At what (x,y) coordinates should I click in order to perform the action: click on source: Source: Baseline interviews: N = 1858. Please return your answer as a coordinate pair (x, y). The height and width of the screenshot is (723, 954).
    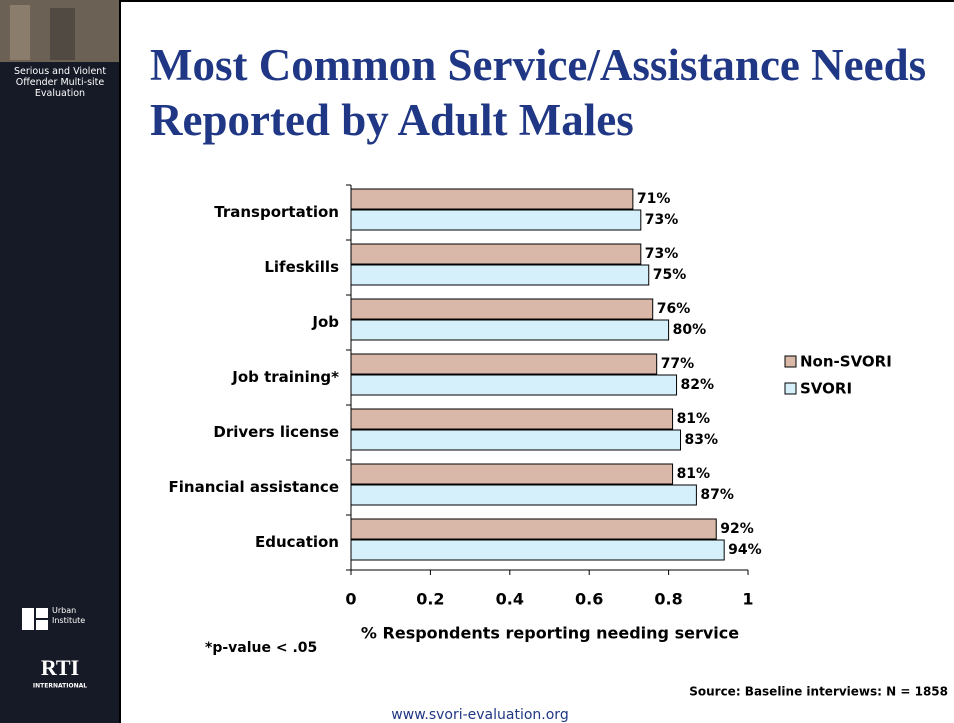
    Looking at the image, I should click on (818, 692).